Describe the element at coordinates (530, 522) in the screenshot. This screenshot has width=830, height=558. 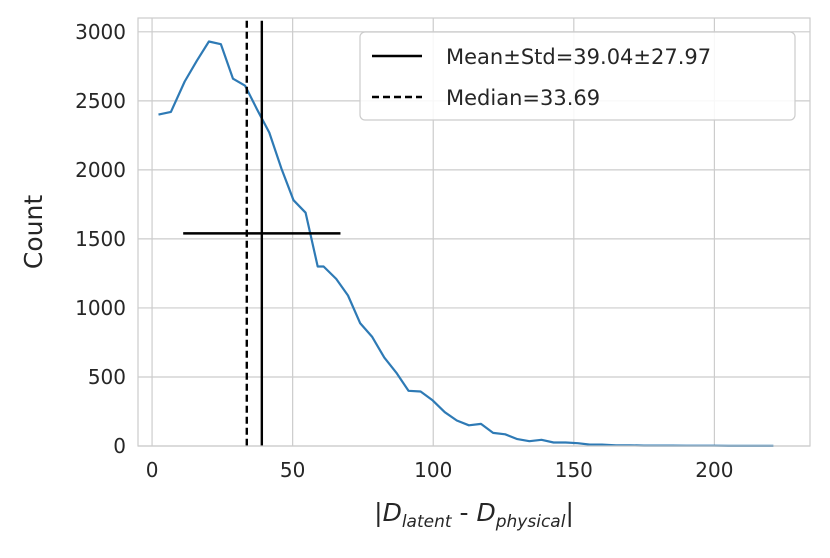
I see `x-axis-title-sub2: physical` at that location.